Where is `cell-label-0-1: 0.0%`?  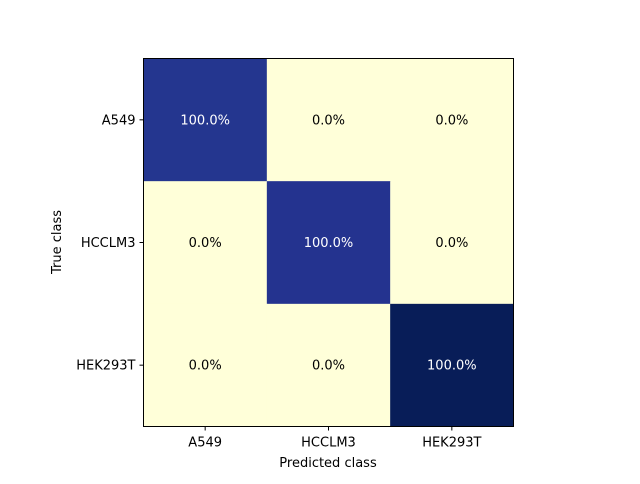 cell-label-0-1: 0.0% is located at coordinates (328, 120).